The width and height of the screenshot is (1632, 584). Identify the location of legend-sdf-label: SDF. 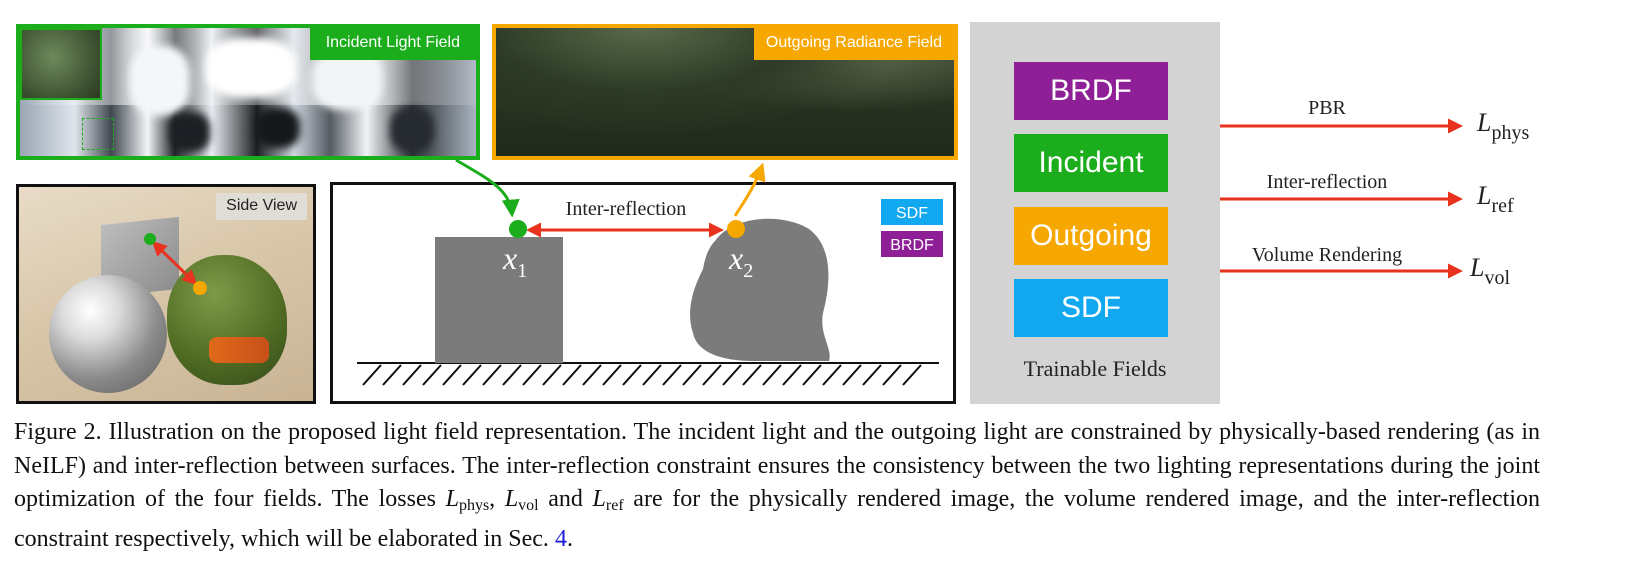
(912, 213).